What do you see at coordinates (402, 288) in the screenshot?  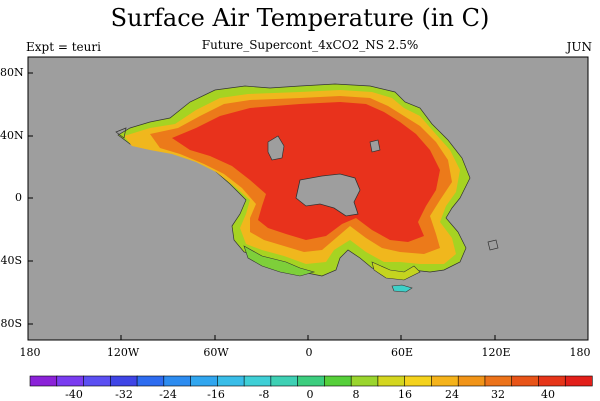 I see `southern-island` at bounding box center [402, 288].